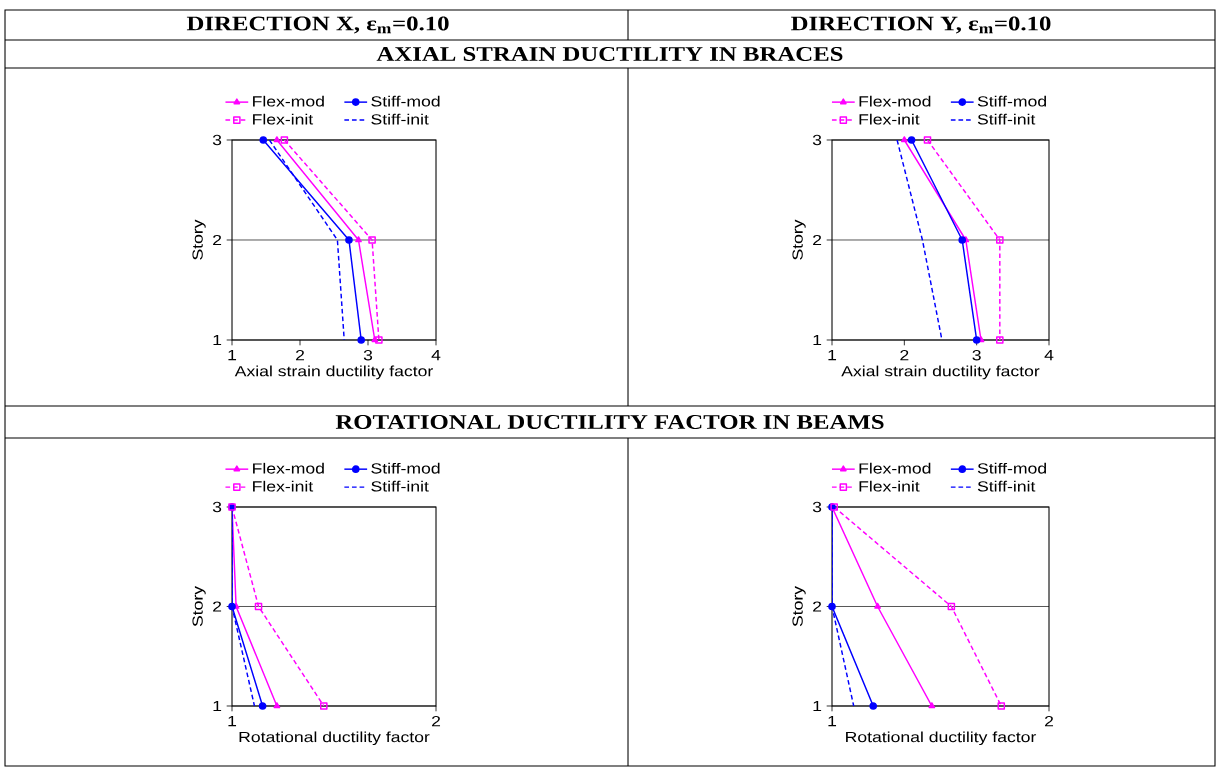  Describe the element at coordinates (921, 25) in the screenshot. I see `chart-title: DIRECTION Y, ε$_{m}$=0.10` at that location.